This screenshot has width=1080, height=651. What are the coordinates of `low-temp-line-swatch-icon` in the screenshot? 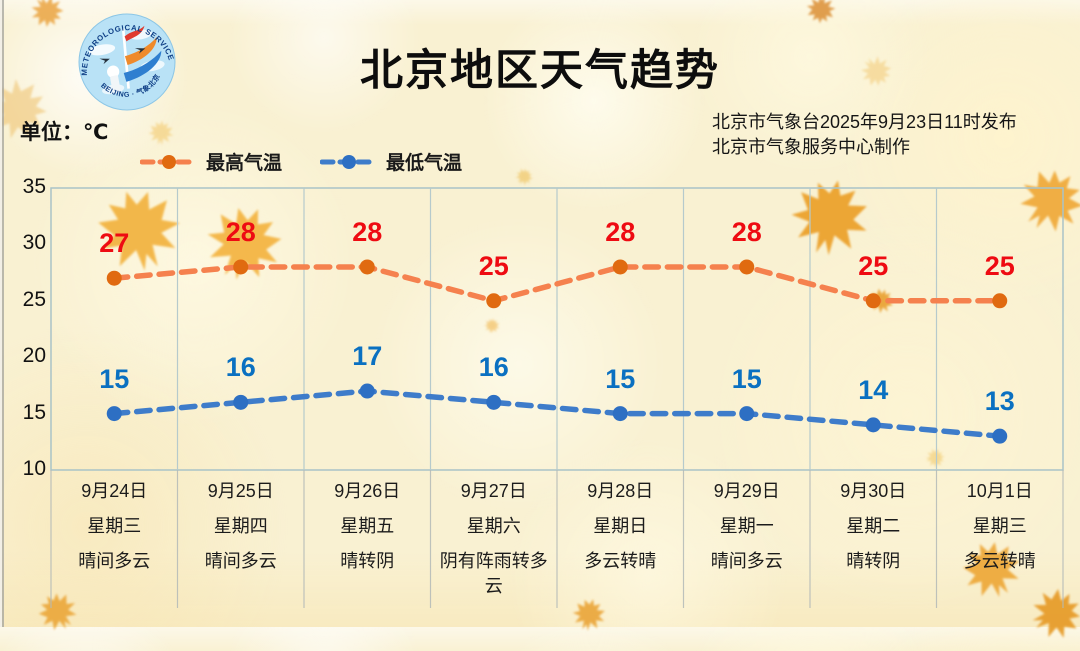 It's located at (349, 161).